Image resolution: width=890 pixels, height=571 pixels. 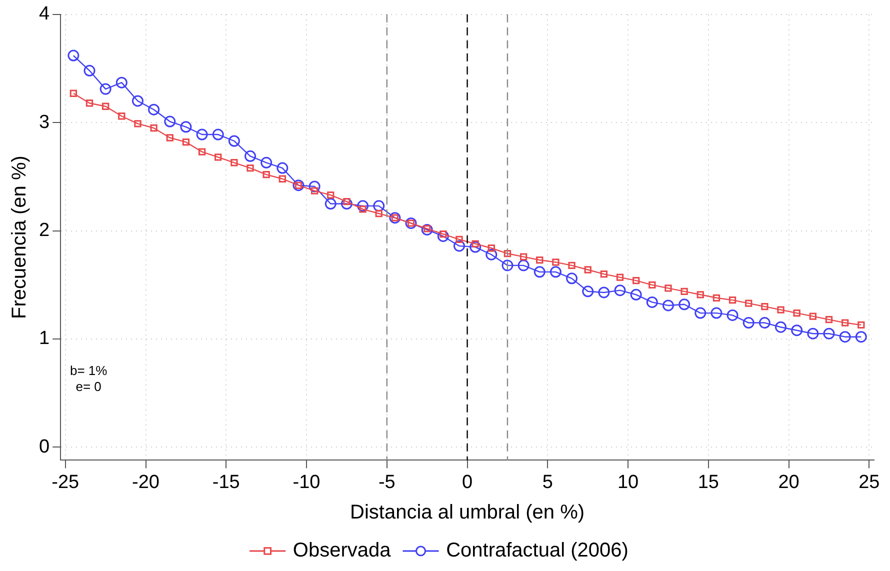 I want to click on x-tick-label: -25, so click(x=66, y=482).